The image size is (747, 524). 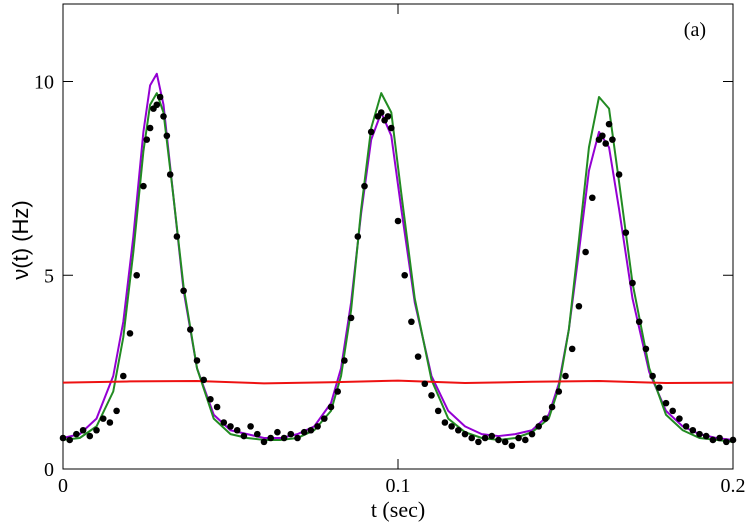 I want to click on panel-annotation: (a), so click(x=695, y=30).